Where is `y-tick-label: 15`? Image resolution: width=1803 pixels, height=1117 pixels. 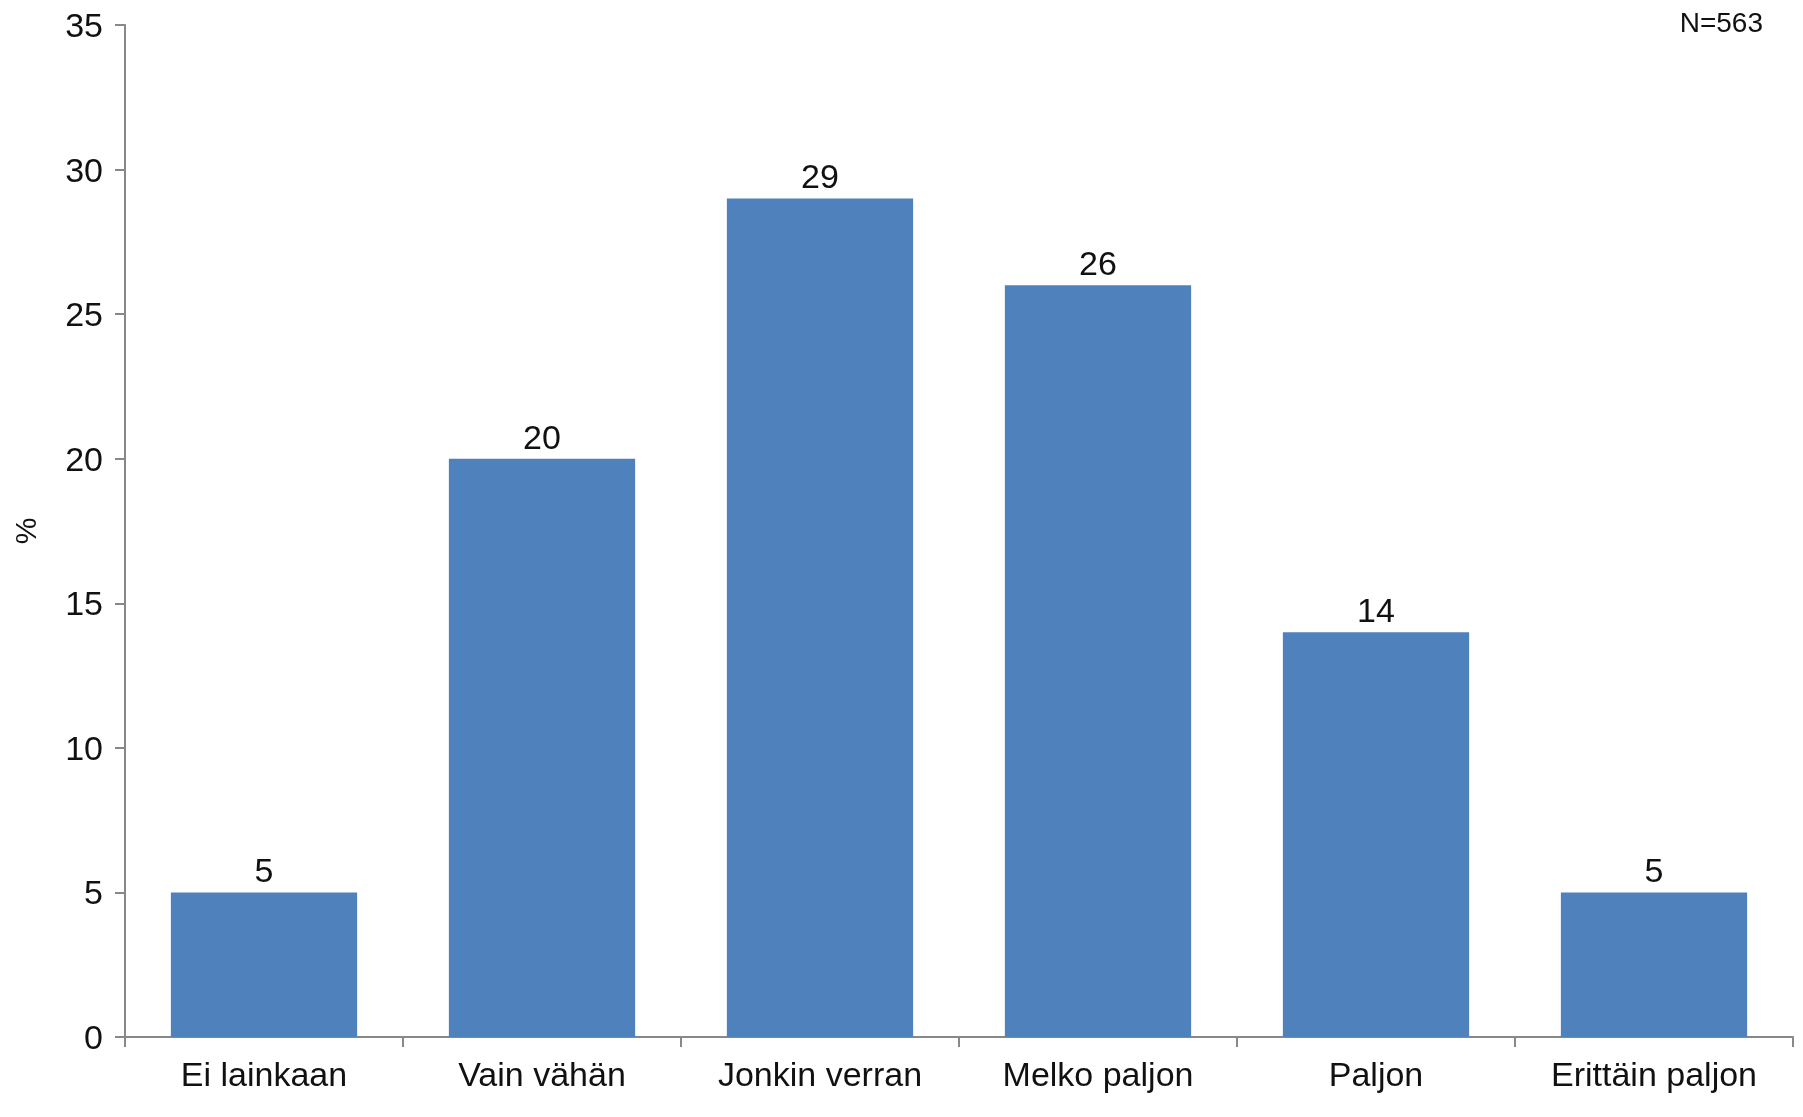 y-tick-label: 15 is located at coordinates (84, 603).